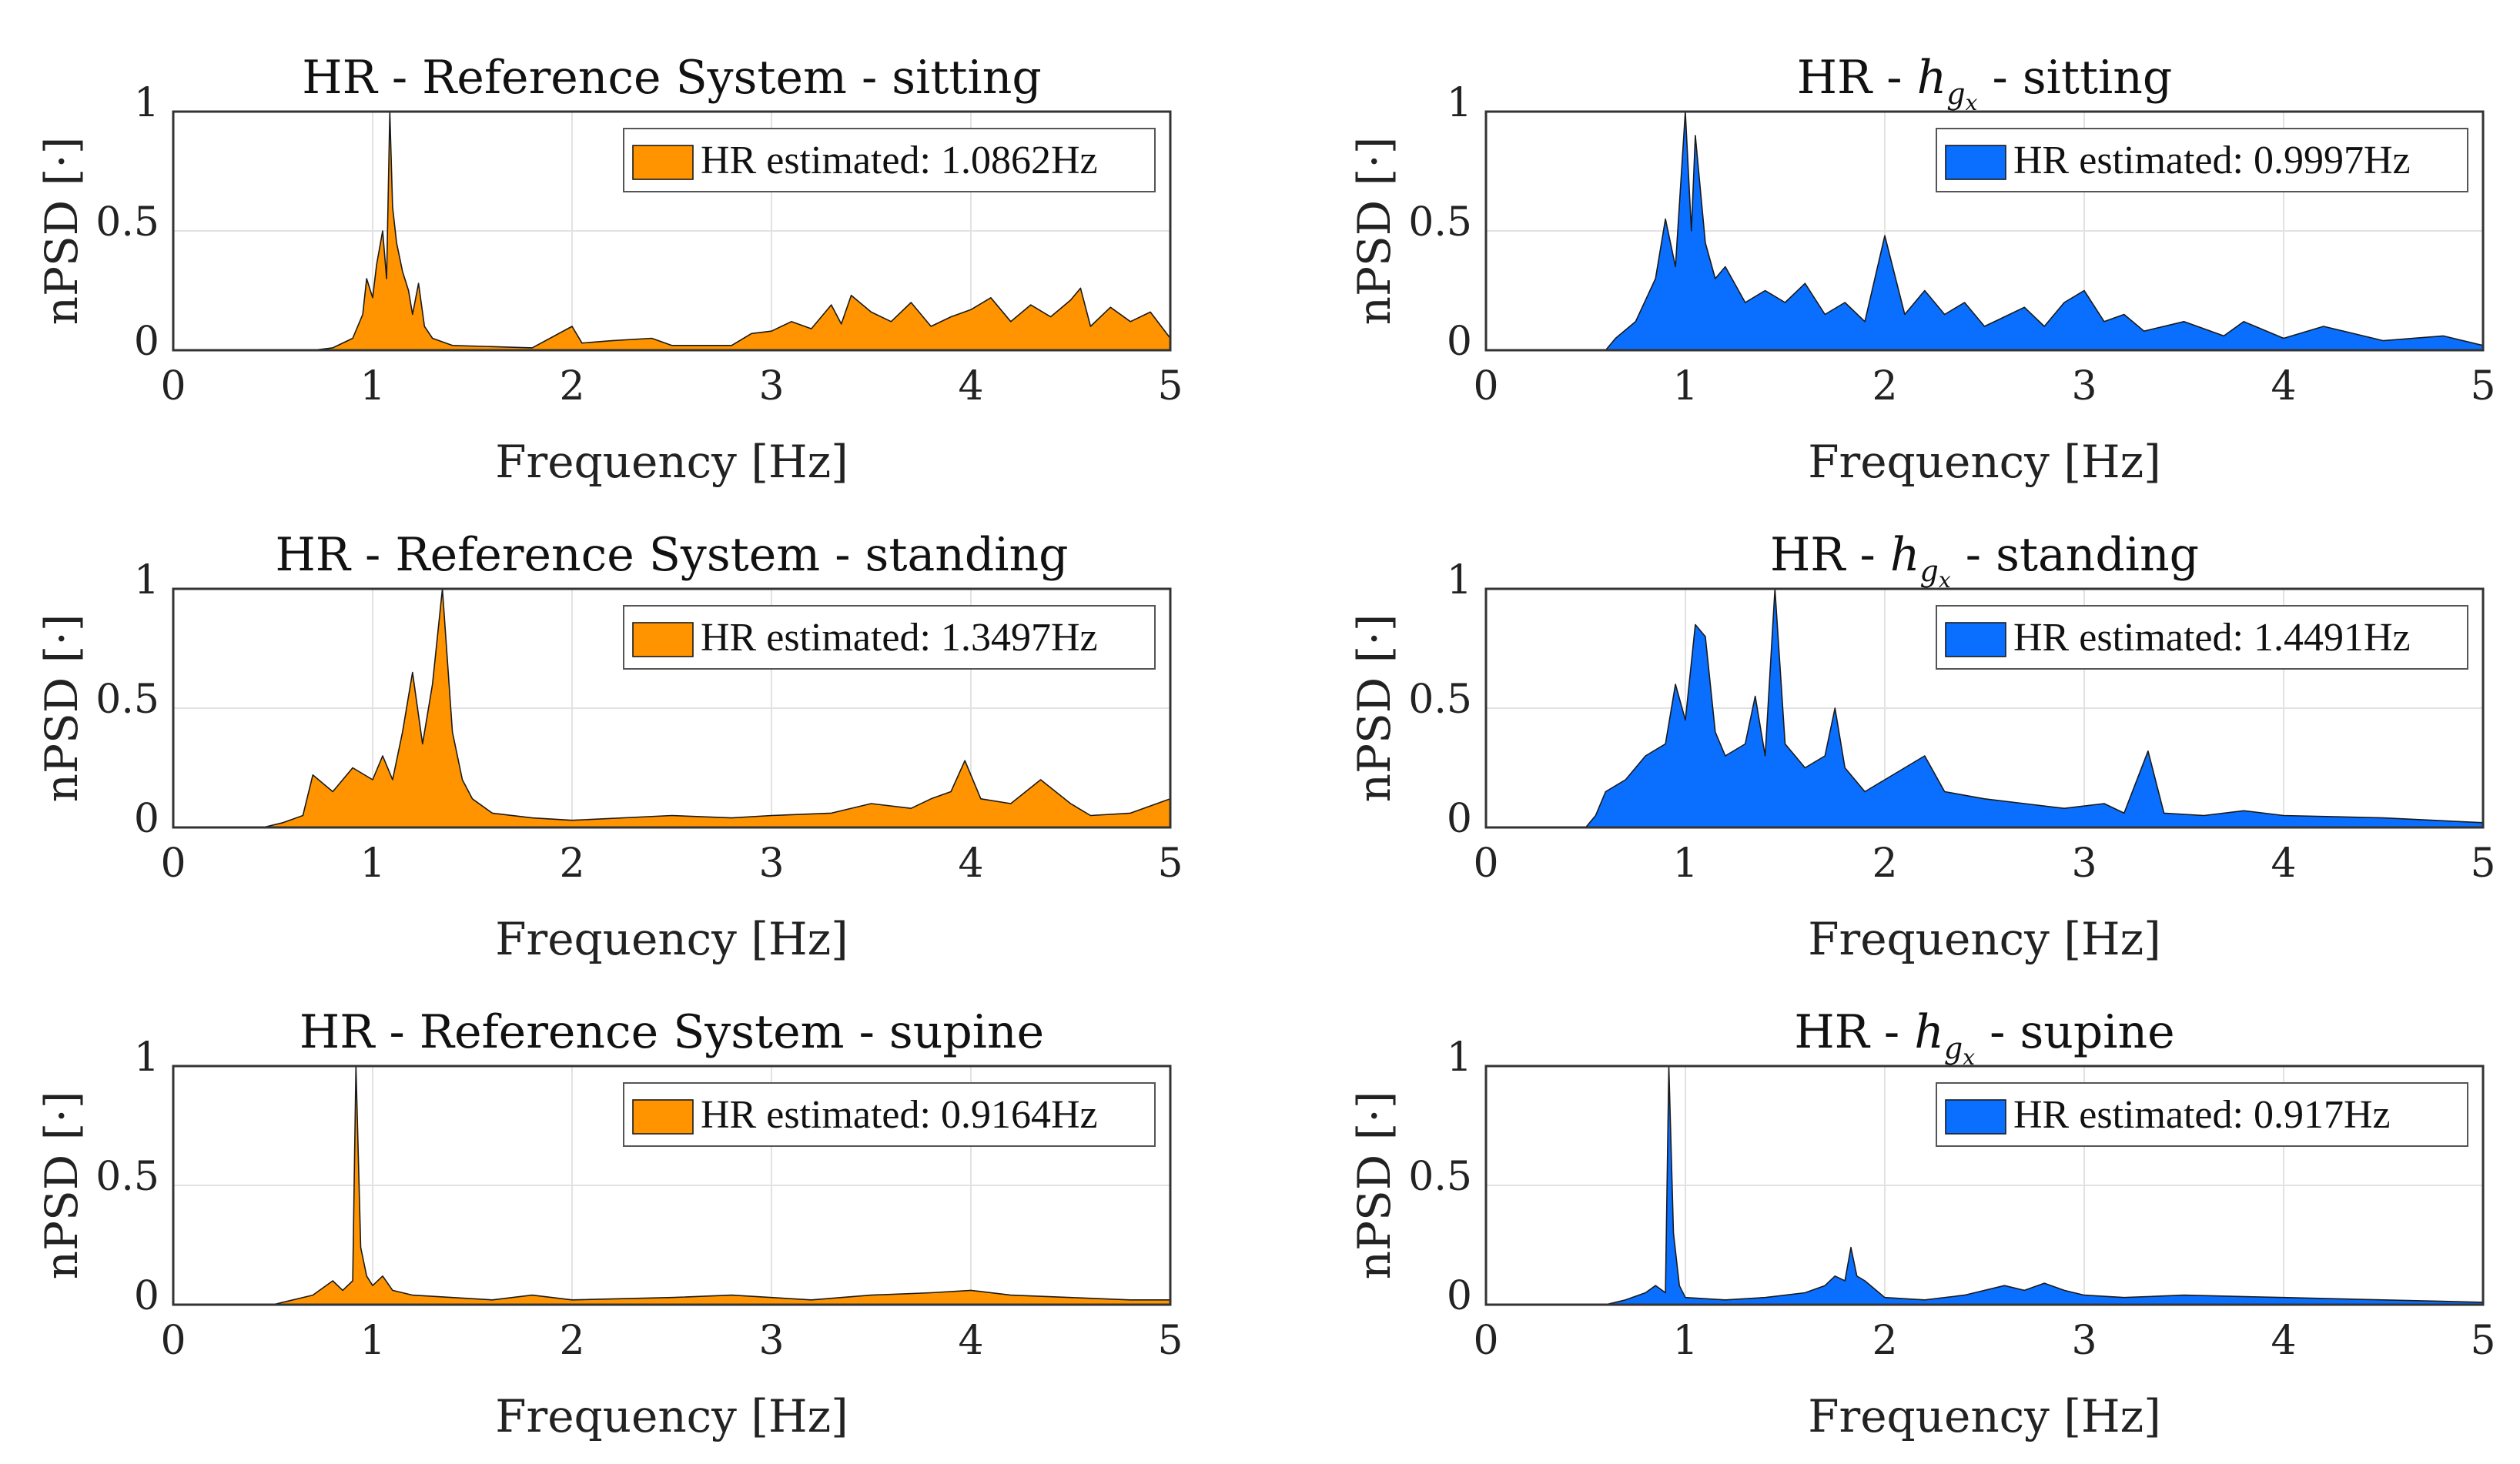 Image resolution: width=2520 pixels, height=1464 pixels. What do you see at coordinates (2212, 638) in the screenshot?
I see `legend-label: HR estimated: 1.4491Hz` at bounding box center [2212, 638].